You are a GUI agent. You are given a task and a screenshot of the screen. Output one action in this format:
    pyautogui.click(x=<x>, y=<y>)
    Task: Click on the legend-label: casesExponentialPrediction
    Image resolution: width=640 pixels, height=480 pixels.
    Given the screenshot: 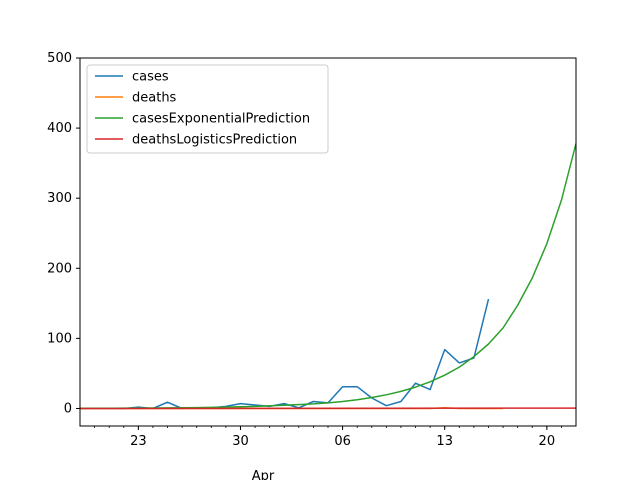 What is the action you would take?
    pyautogui.click(x=221, y=119)
    